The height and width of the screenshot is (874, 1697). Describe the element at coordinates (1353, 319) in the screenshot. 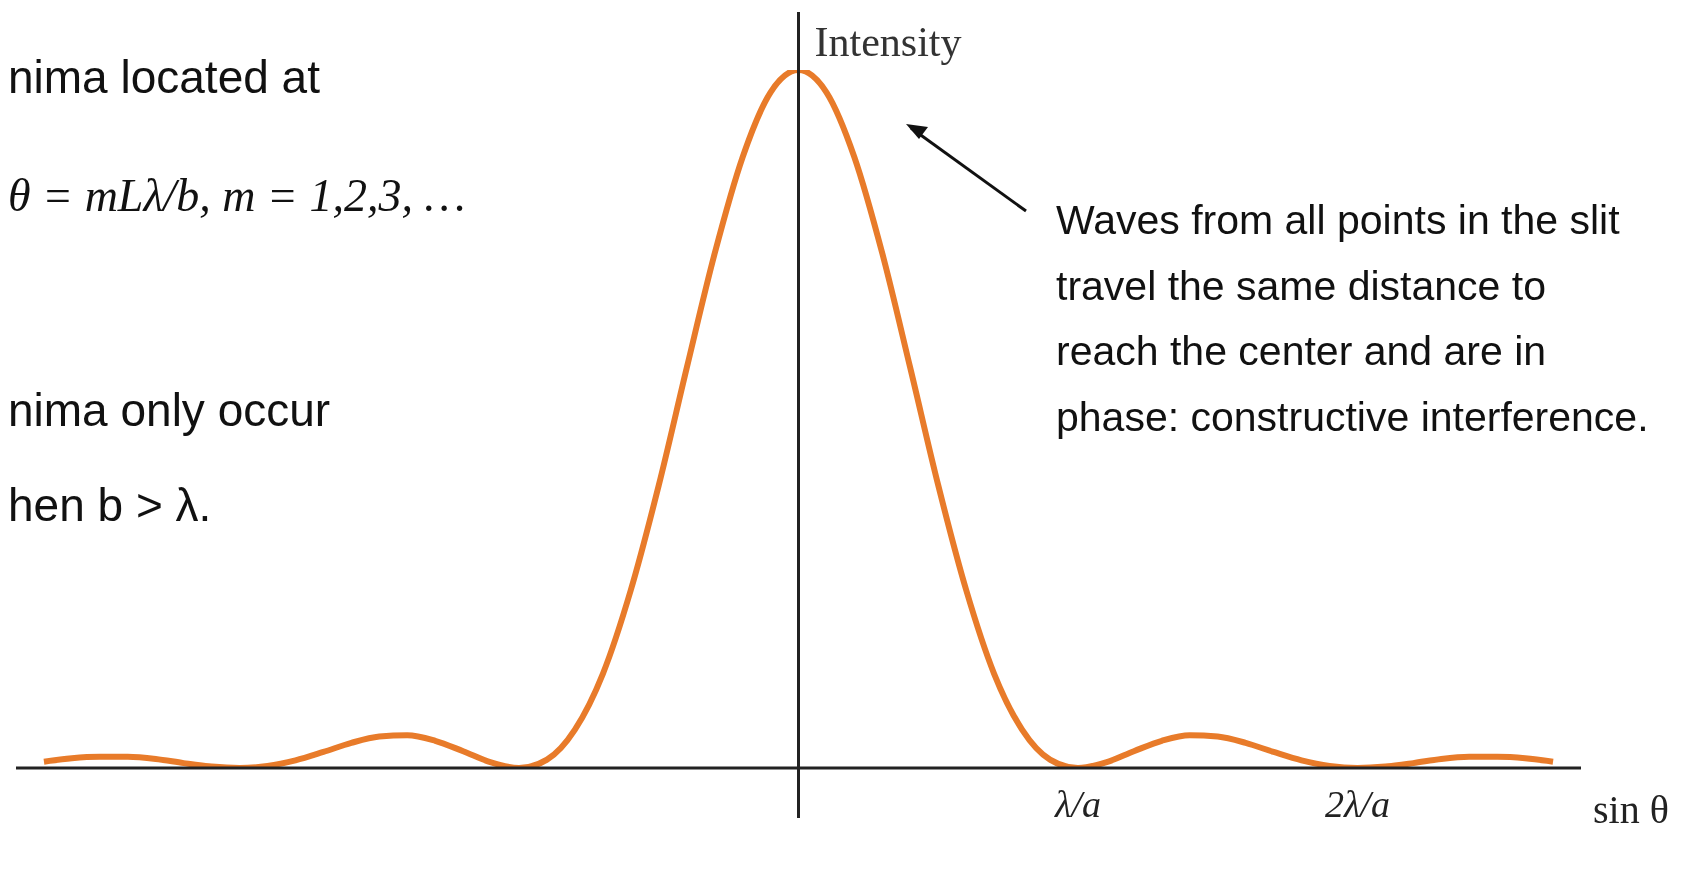

I see `annotation: Waves from all points in the slit travel the same distance to reach the center and are in phase: constructive interference.` at that location.